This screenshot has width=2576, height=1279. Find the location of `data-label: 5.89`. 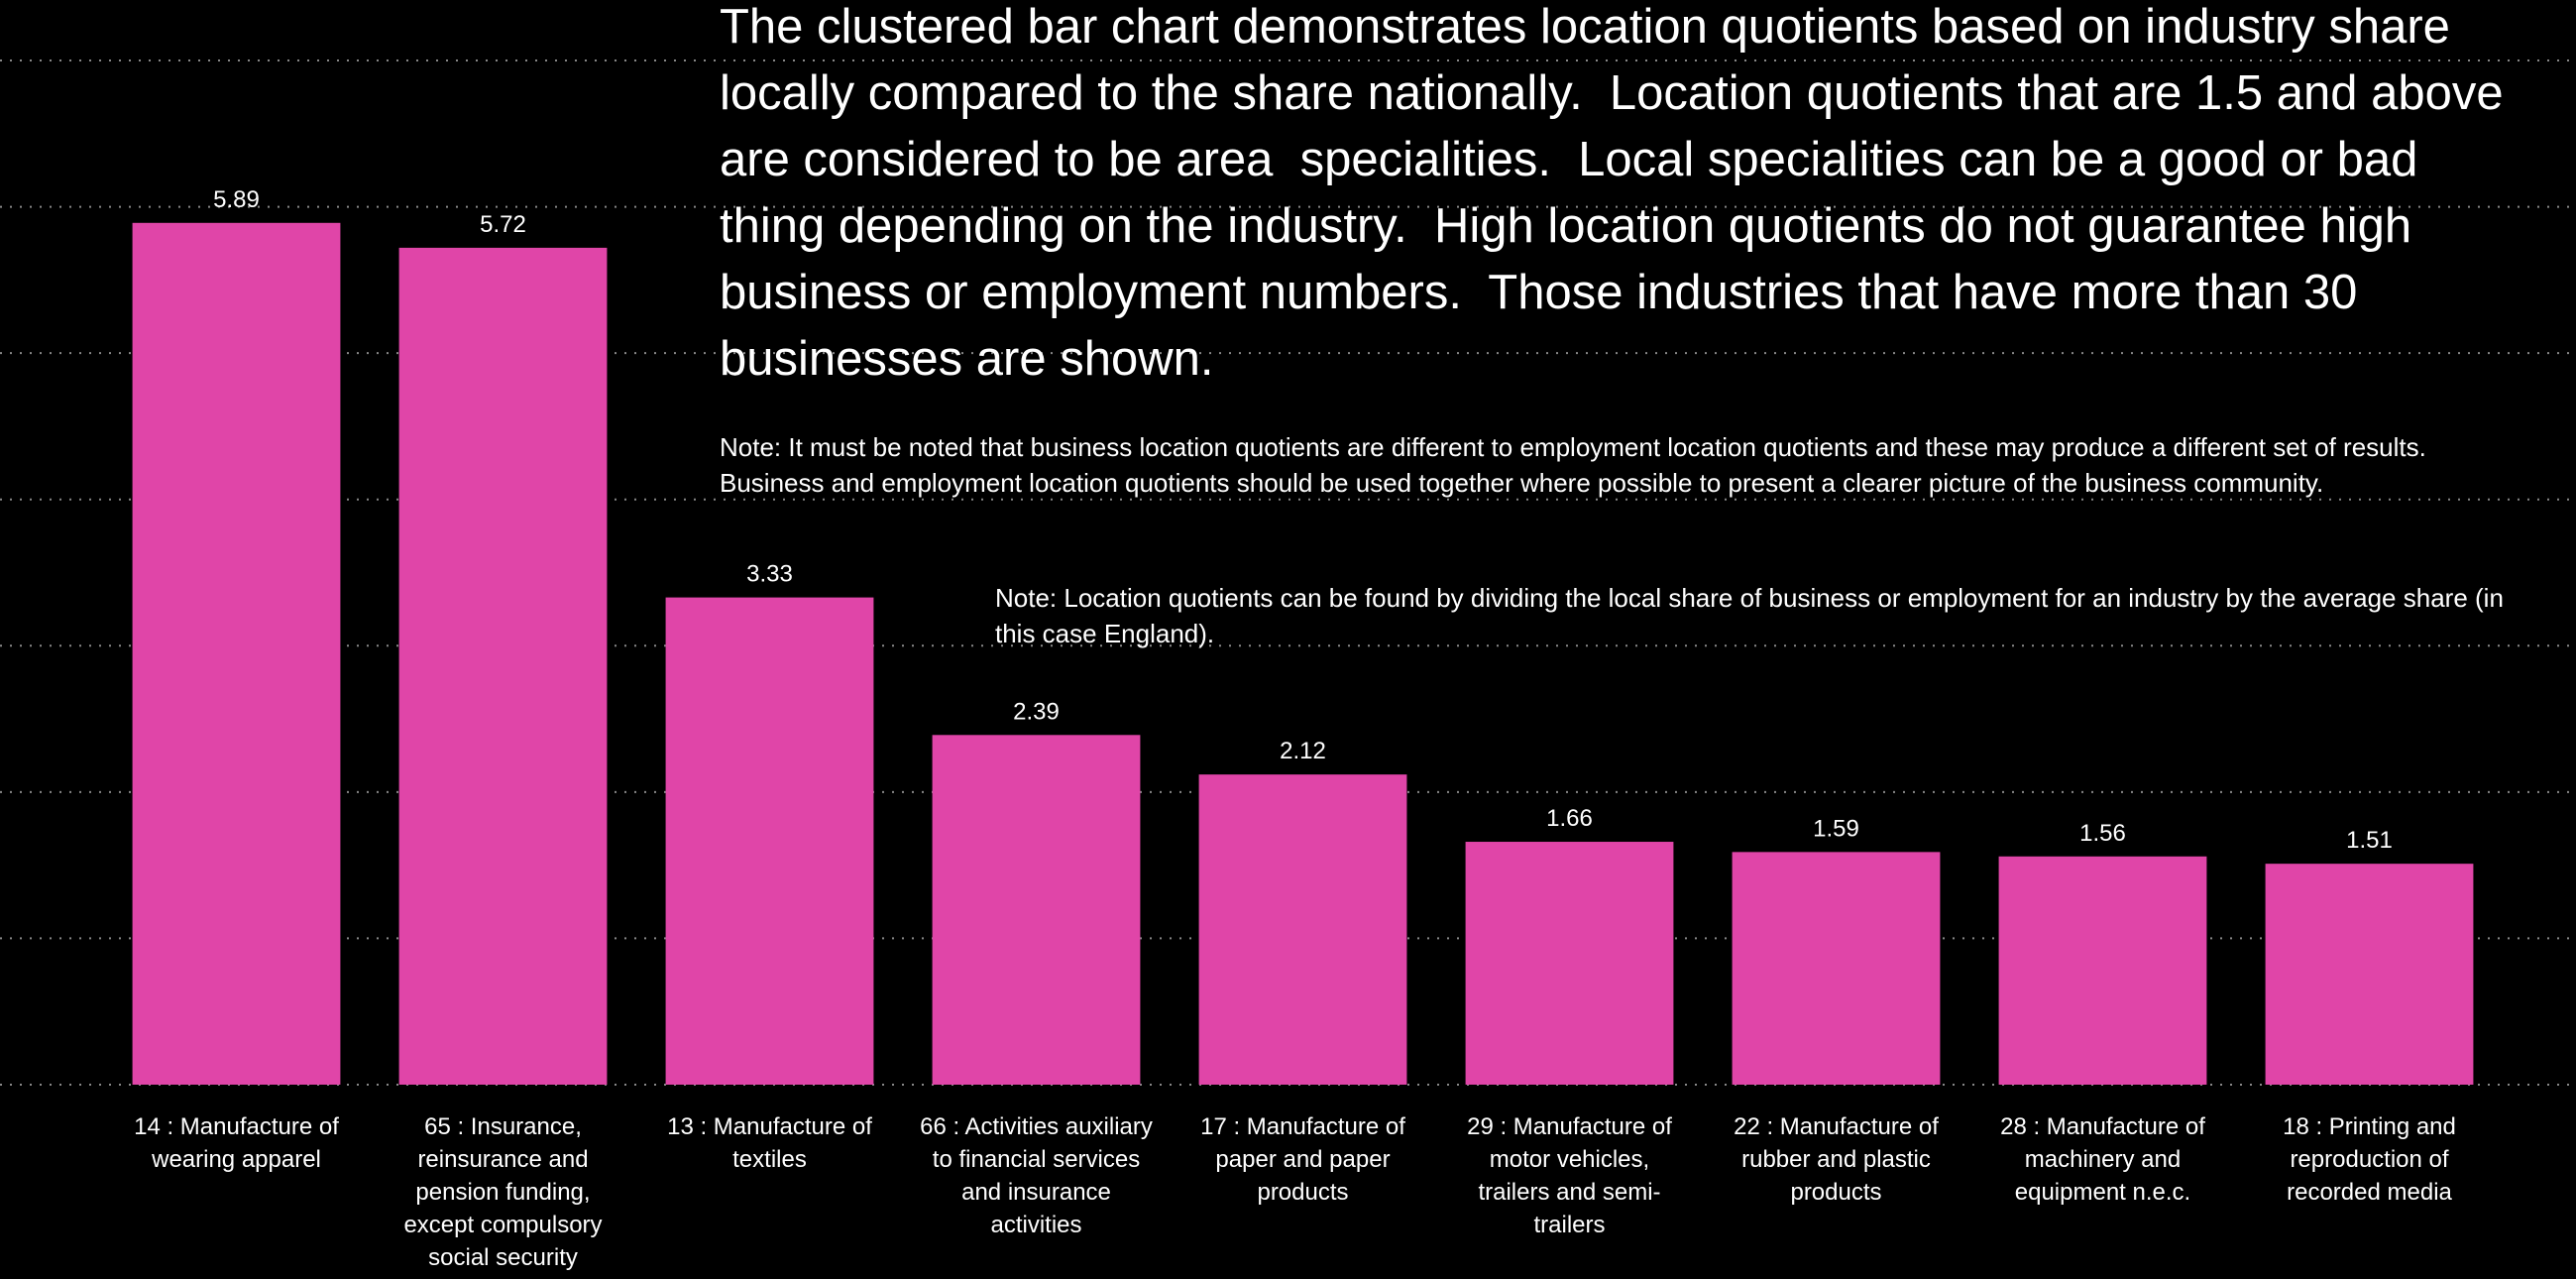

data-label: 5.89 is located at coordinates (236, 200).